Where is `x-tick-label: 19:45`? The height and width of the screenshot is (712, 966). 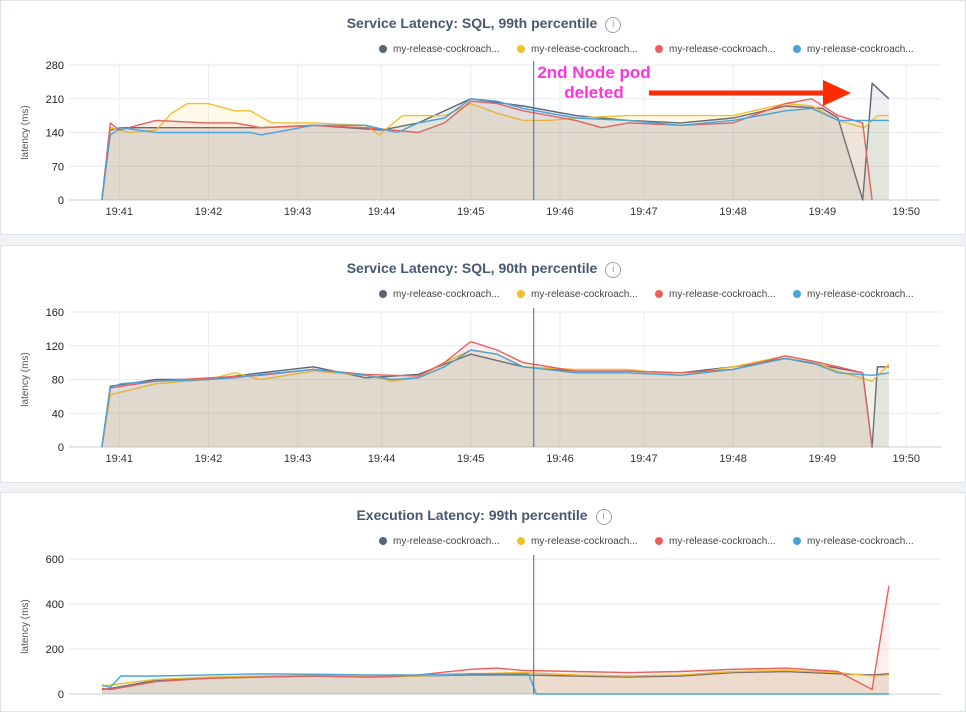
x-tick-label: 19:45 is located at coordinates (471, 212).